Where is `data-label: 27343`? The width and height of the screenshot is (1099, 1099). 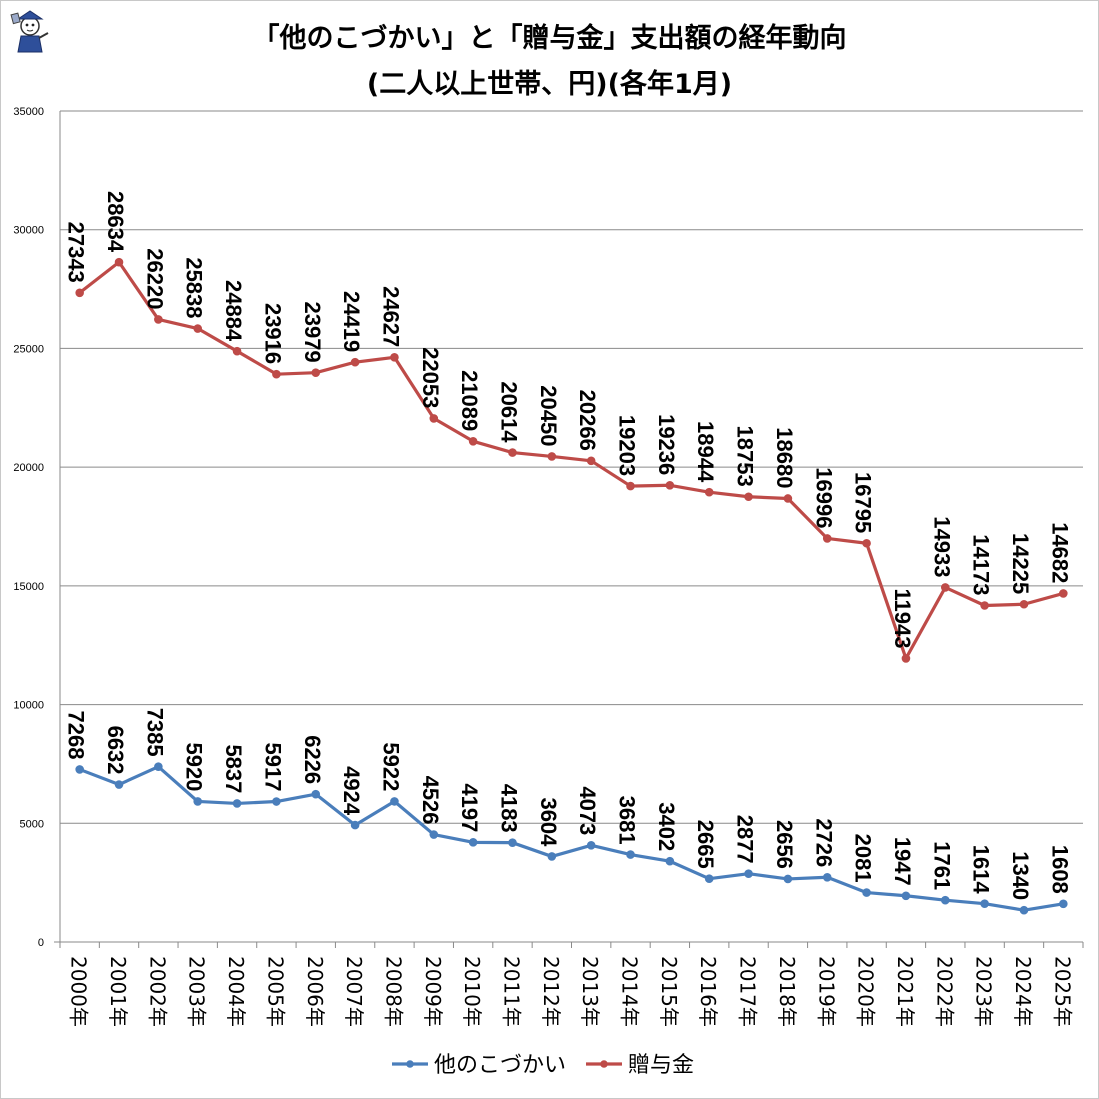
data-label: 27343 is located at coordinates (76, 252).